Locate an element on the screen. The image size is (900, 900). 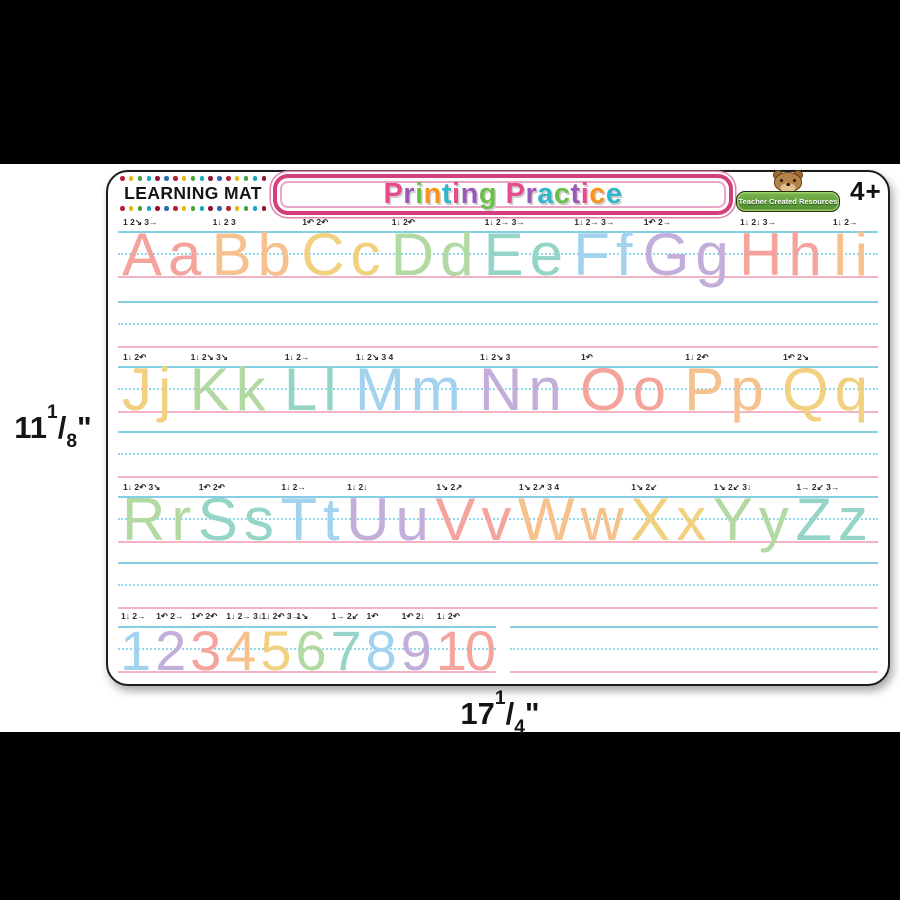
traceable-glyph: Xx is located at coordinates (671, 519).